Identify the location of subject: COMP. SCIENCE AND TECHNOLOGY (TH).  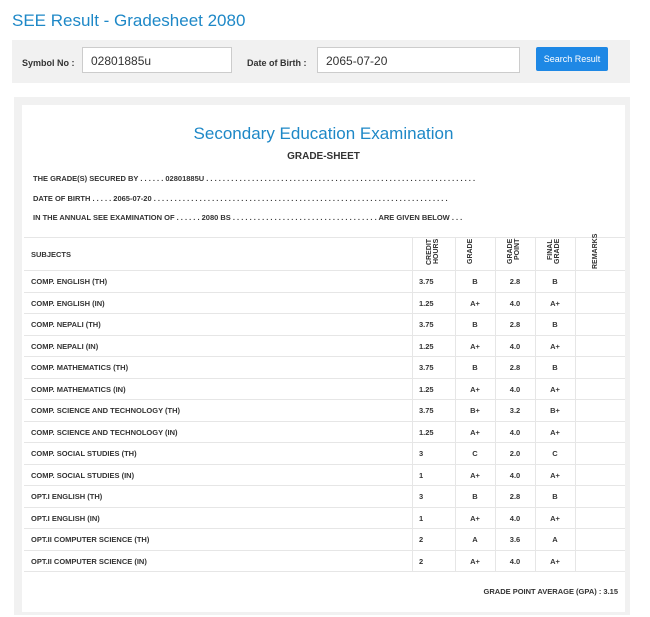
(106, 410).